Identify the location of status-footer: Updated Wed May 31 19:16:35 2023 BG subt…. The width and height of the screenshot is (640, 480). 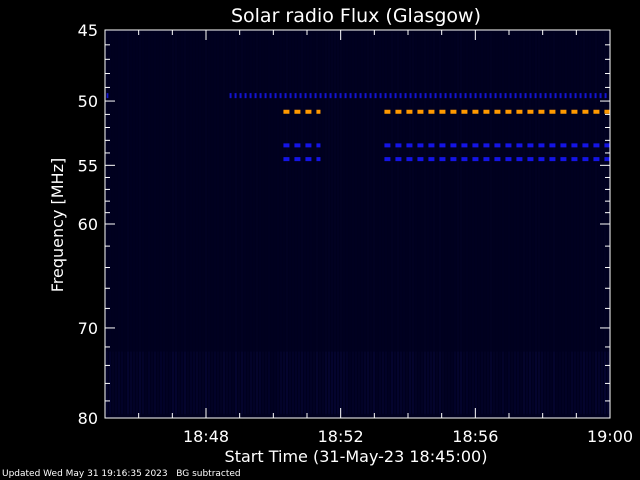
(121, 474).